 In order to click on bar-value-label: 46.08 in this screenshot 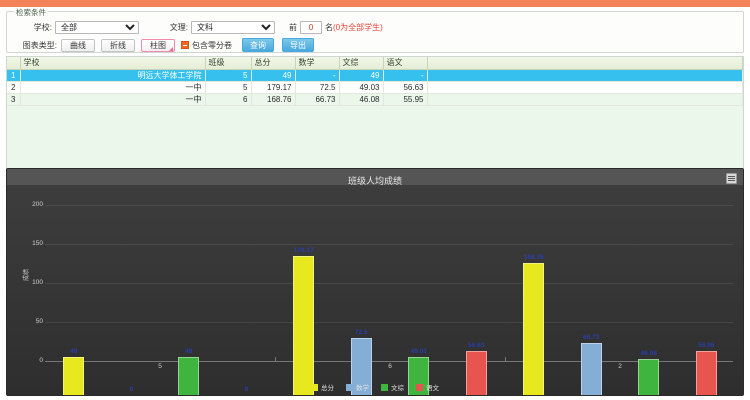, I will do `click(648, 354)`.